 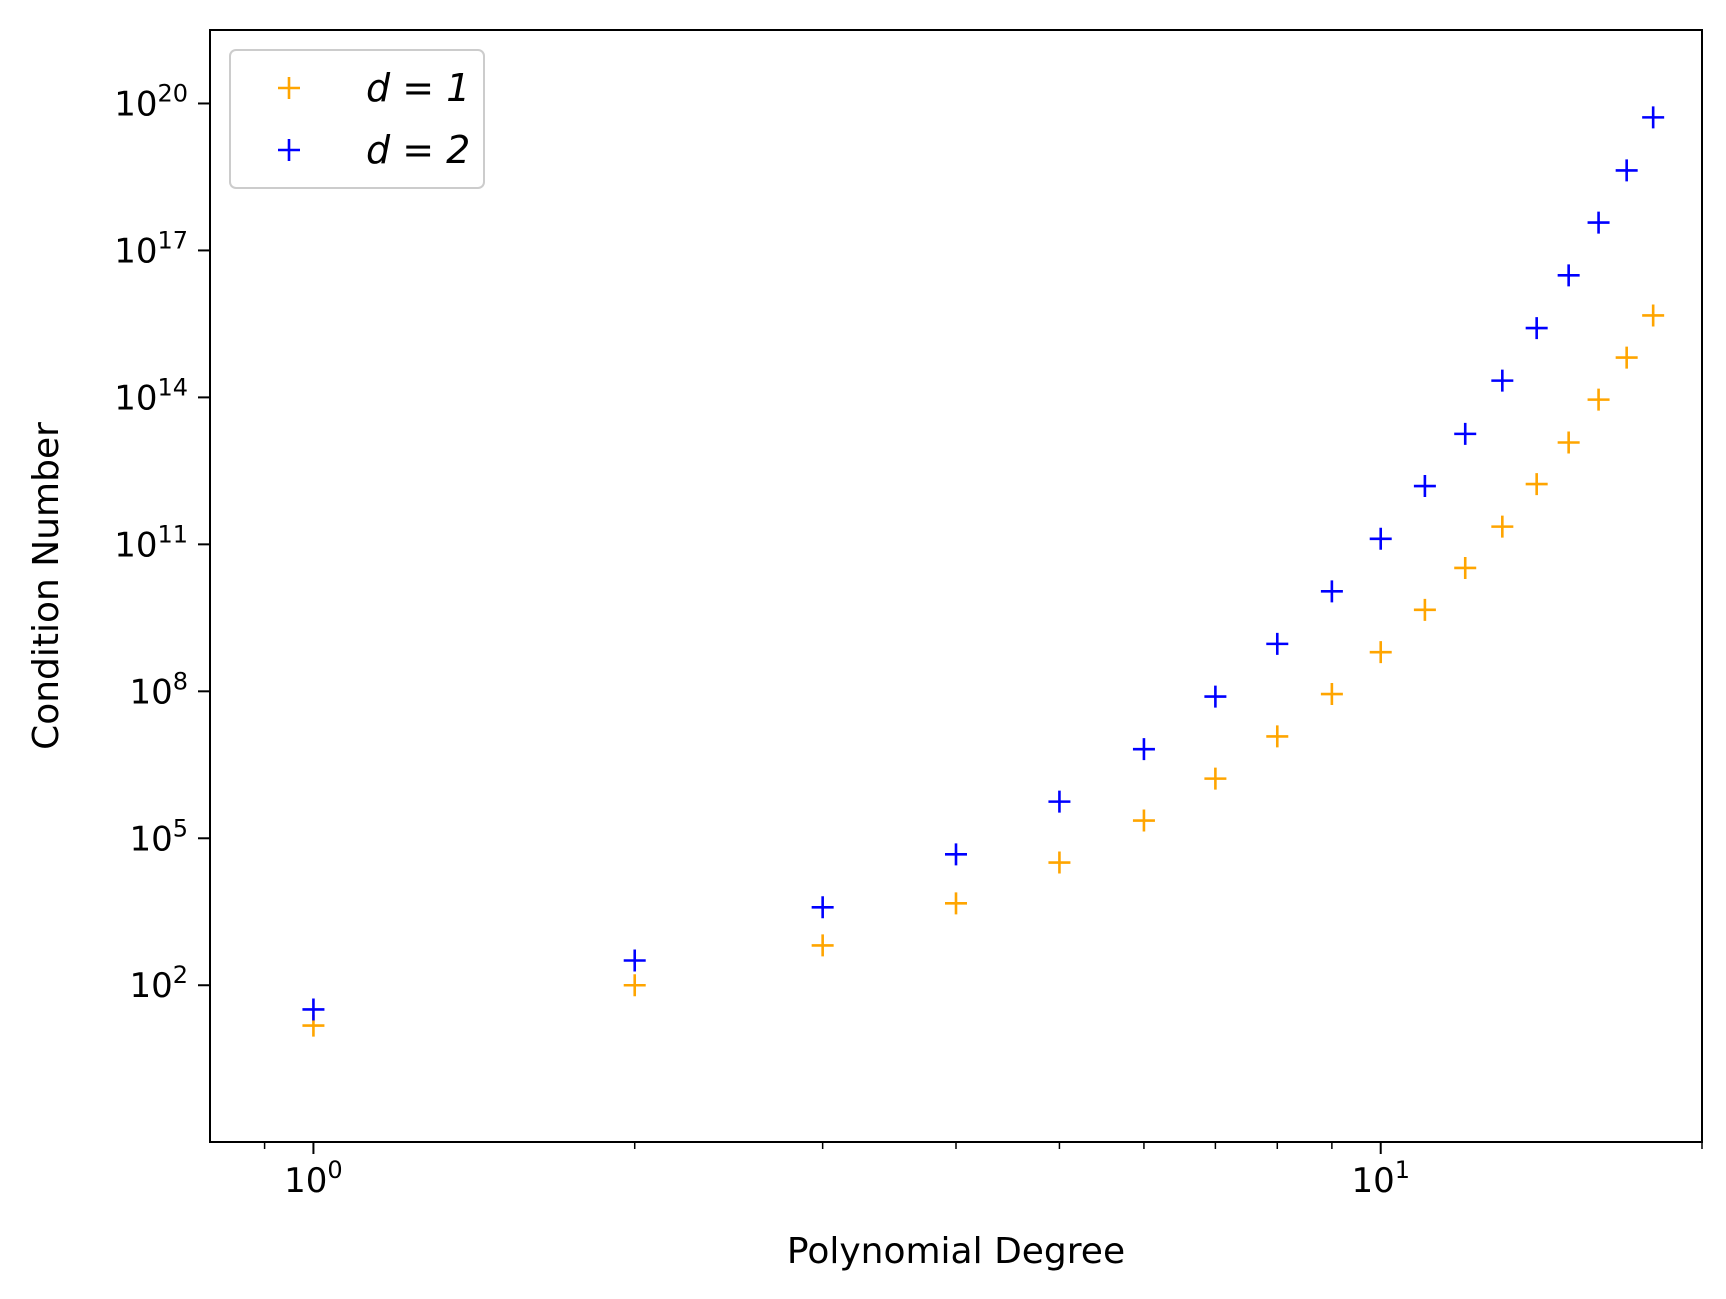 What do you see at coordinates (418, 88) in the screenshot?
I see `legend-label: d = 1` at bounding box center [418, 88].